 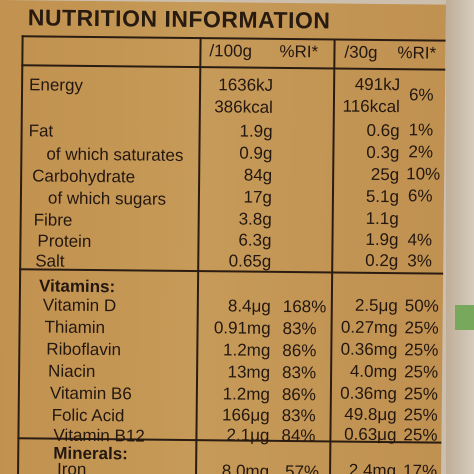 What do you see at coordinates (248, 435) in the screenshot?
I see `vitamin-per100: 2.1μg` at bounding box center [248, 435].